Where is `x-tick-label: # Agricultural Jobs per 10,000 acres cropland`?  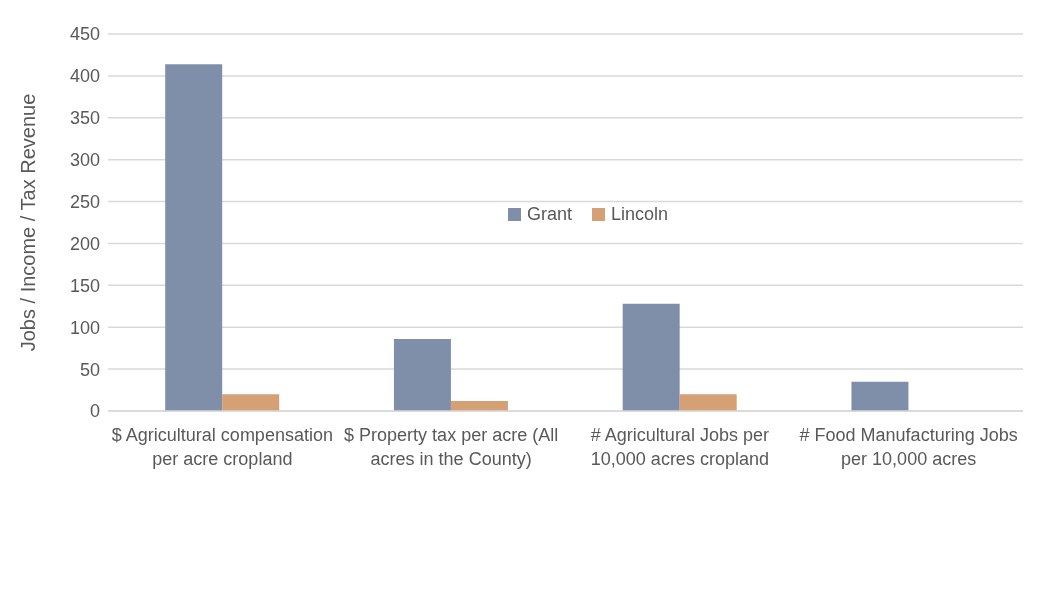 x-tick-label: # Agricultural Jobs per 10,000 acres cropland is located at coordinates (679, 447).